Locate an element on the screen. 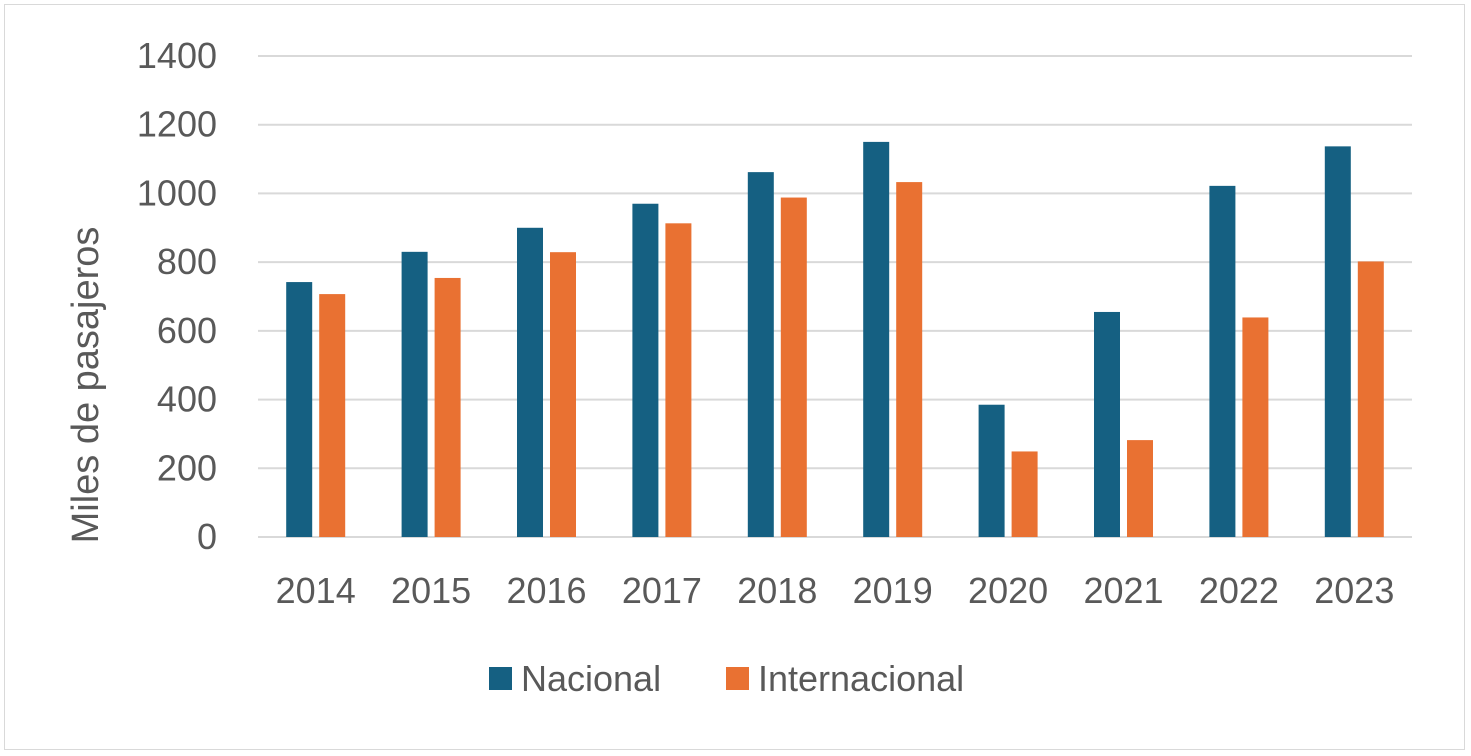  y-tick-label: 600 is located at coordinates (187, 330).